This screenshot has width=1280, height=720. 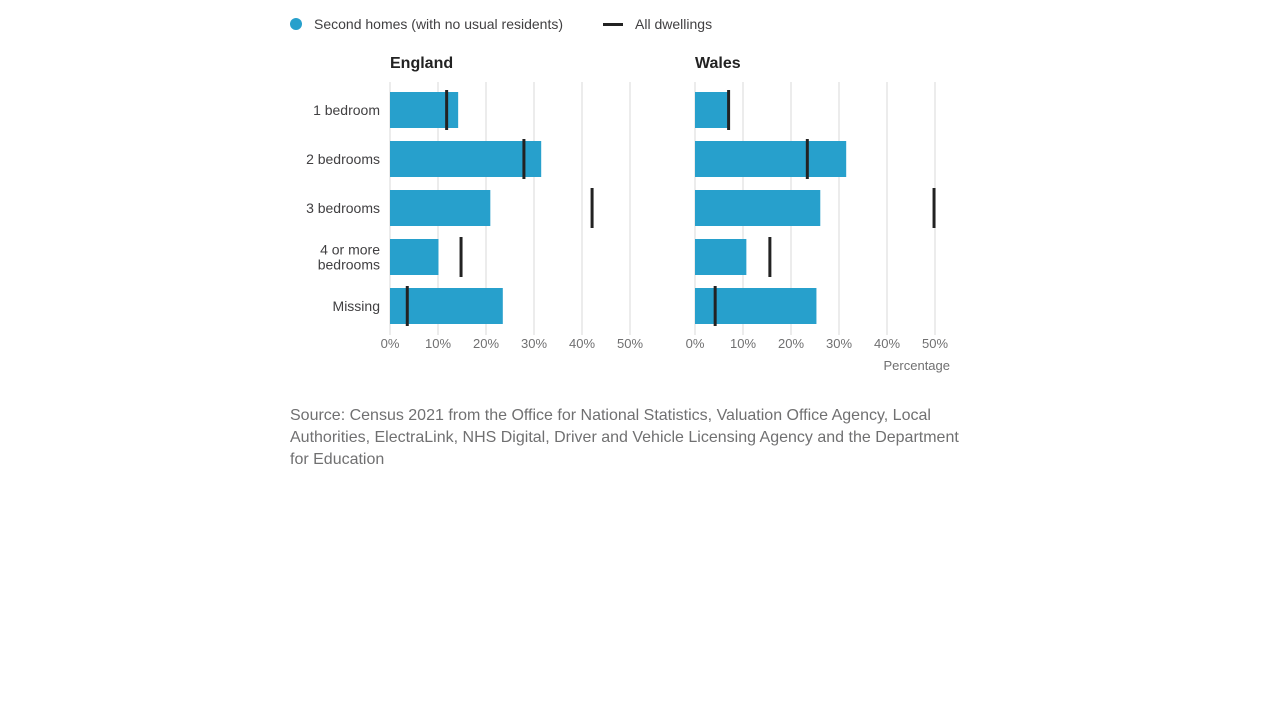 I want to click on panel-title-england: England, so click(x=421, y=63).